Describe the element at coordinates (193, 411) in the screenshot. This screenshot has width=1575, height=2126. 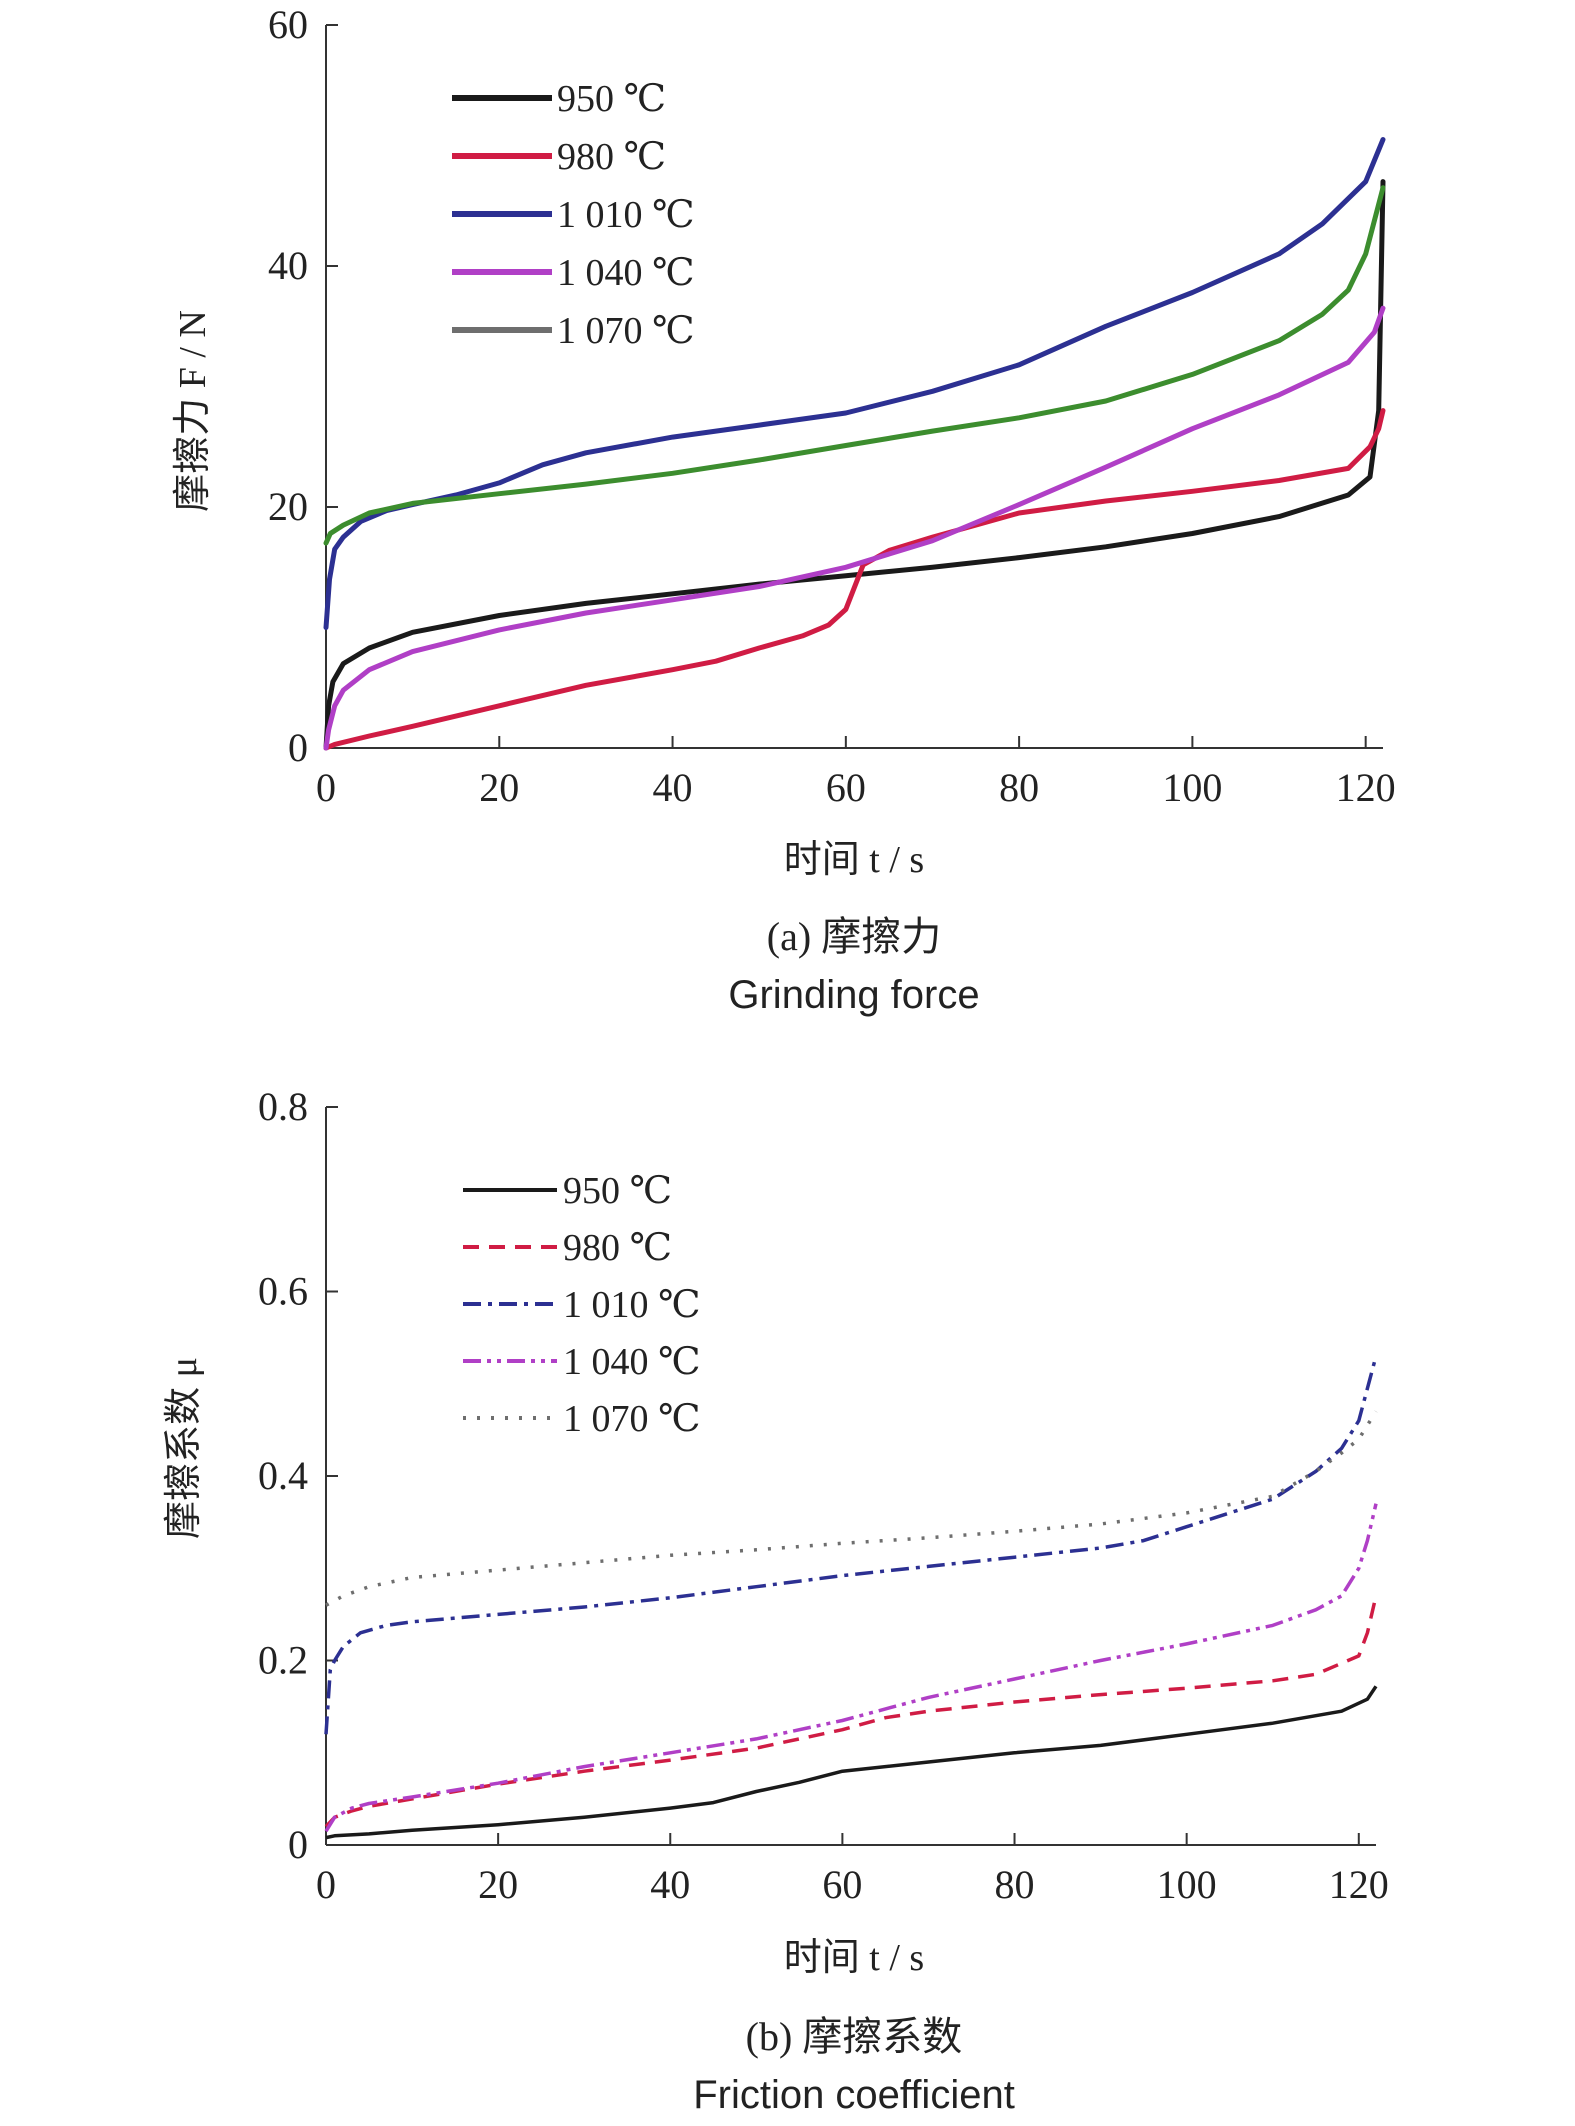
I see `ylabel-force: 摩擦力 F / N` at that location.